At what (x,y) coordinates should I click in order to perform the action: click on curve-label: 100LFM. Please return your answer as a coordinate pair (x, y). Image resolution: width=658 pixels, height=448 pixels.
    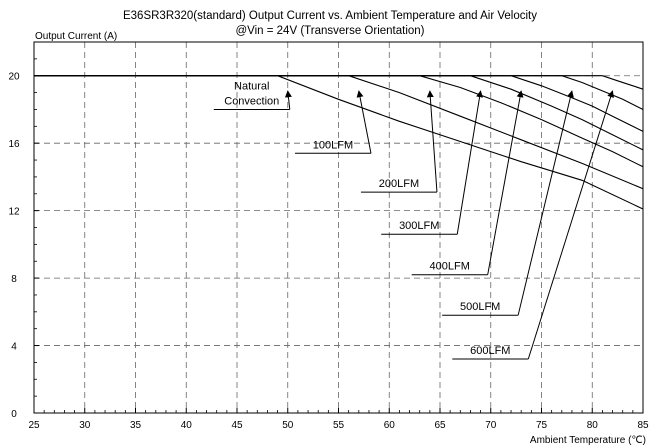
    Looking at the image, I should click on (333, 145).